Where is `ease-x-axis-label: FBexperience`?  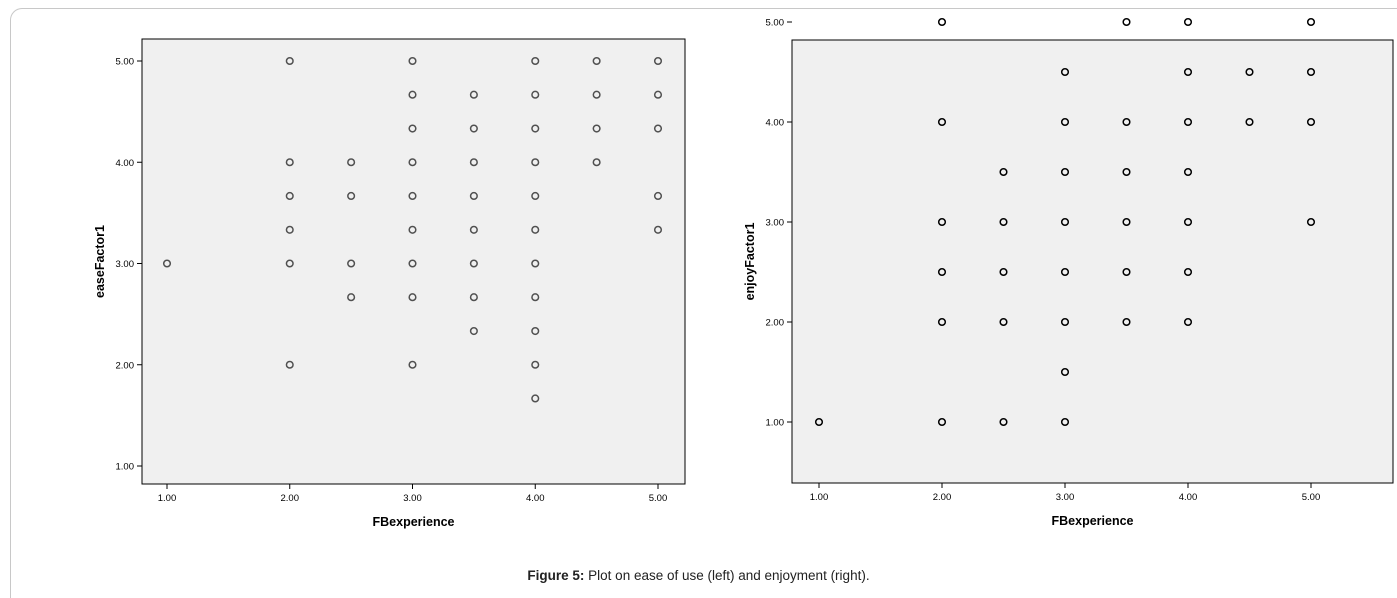 ease-x-axis-label: FBexperience is located at coordinates (414, 522).